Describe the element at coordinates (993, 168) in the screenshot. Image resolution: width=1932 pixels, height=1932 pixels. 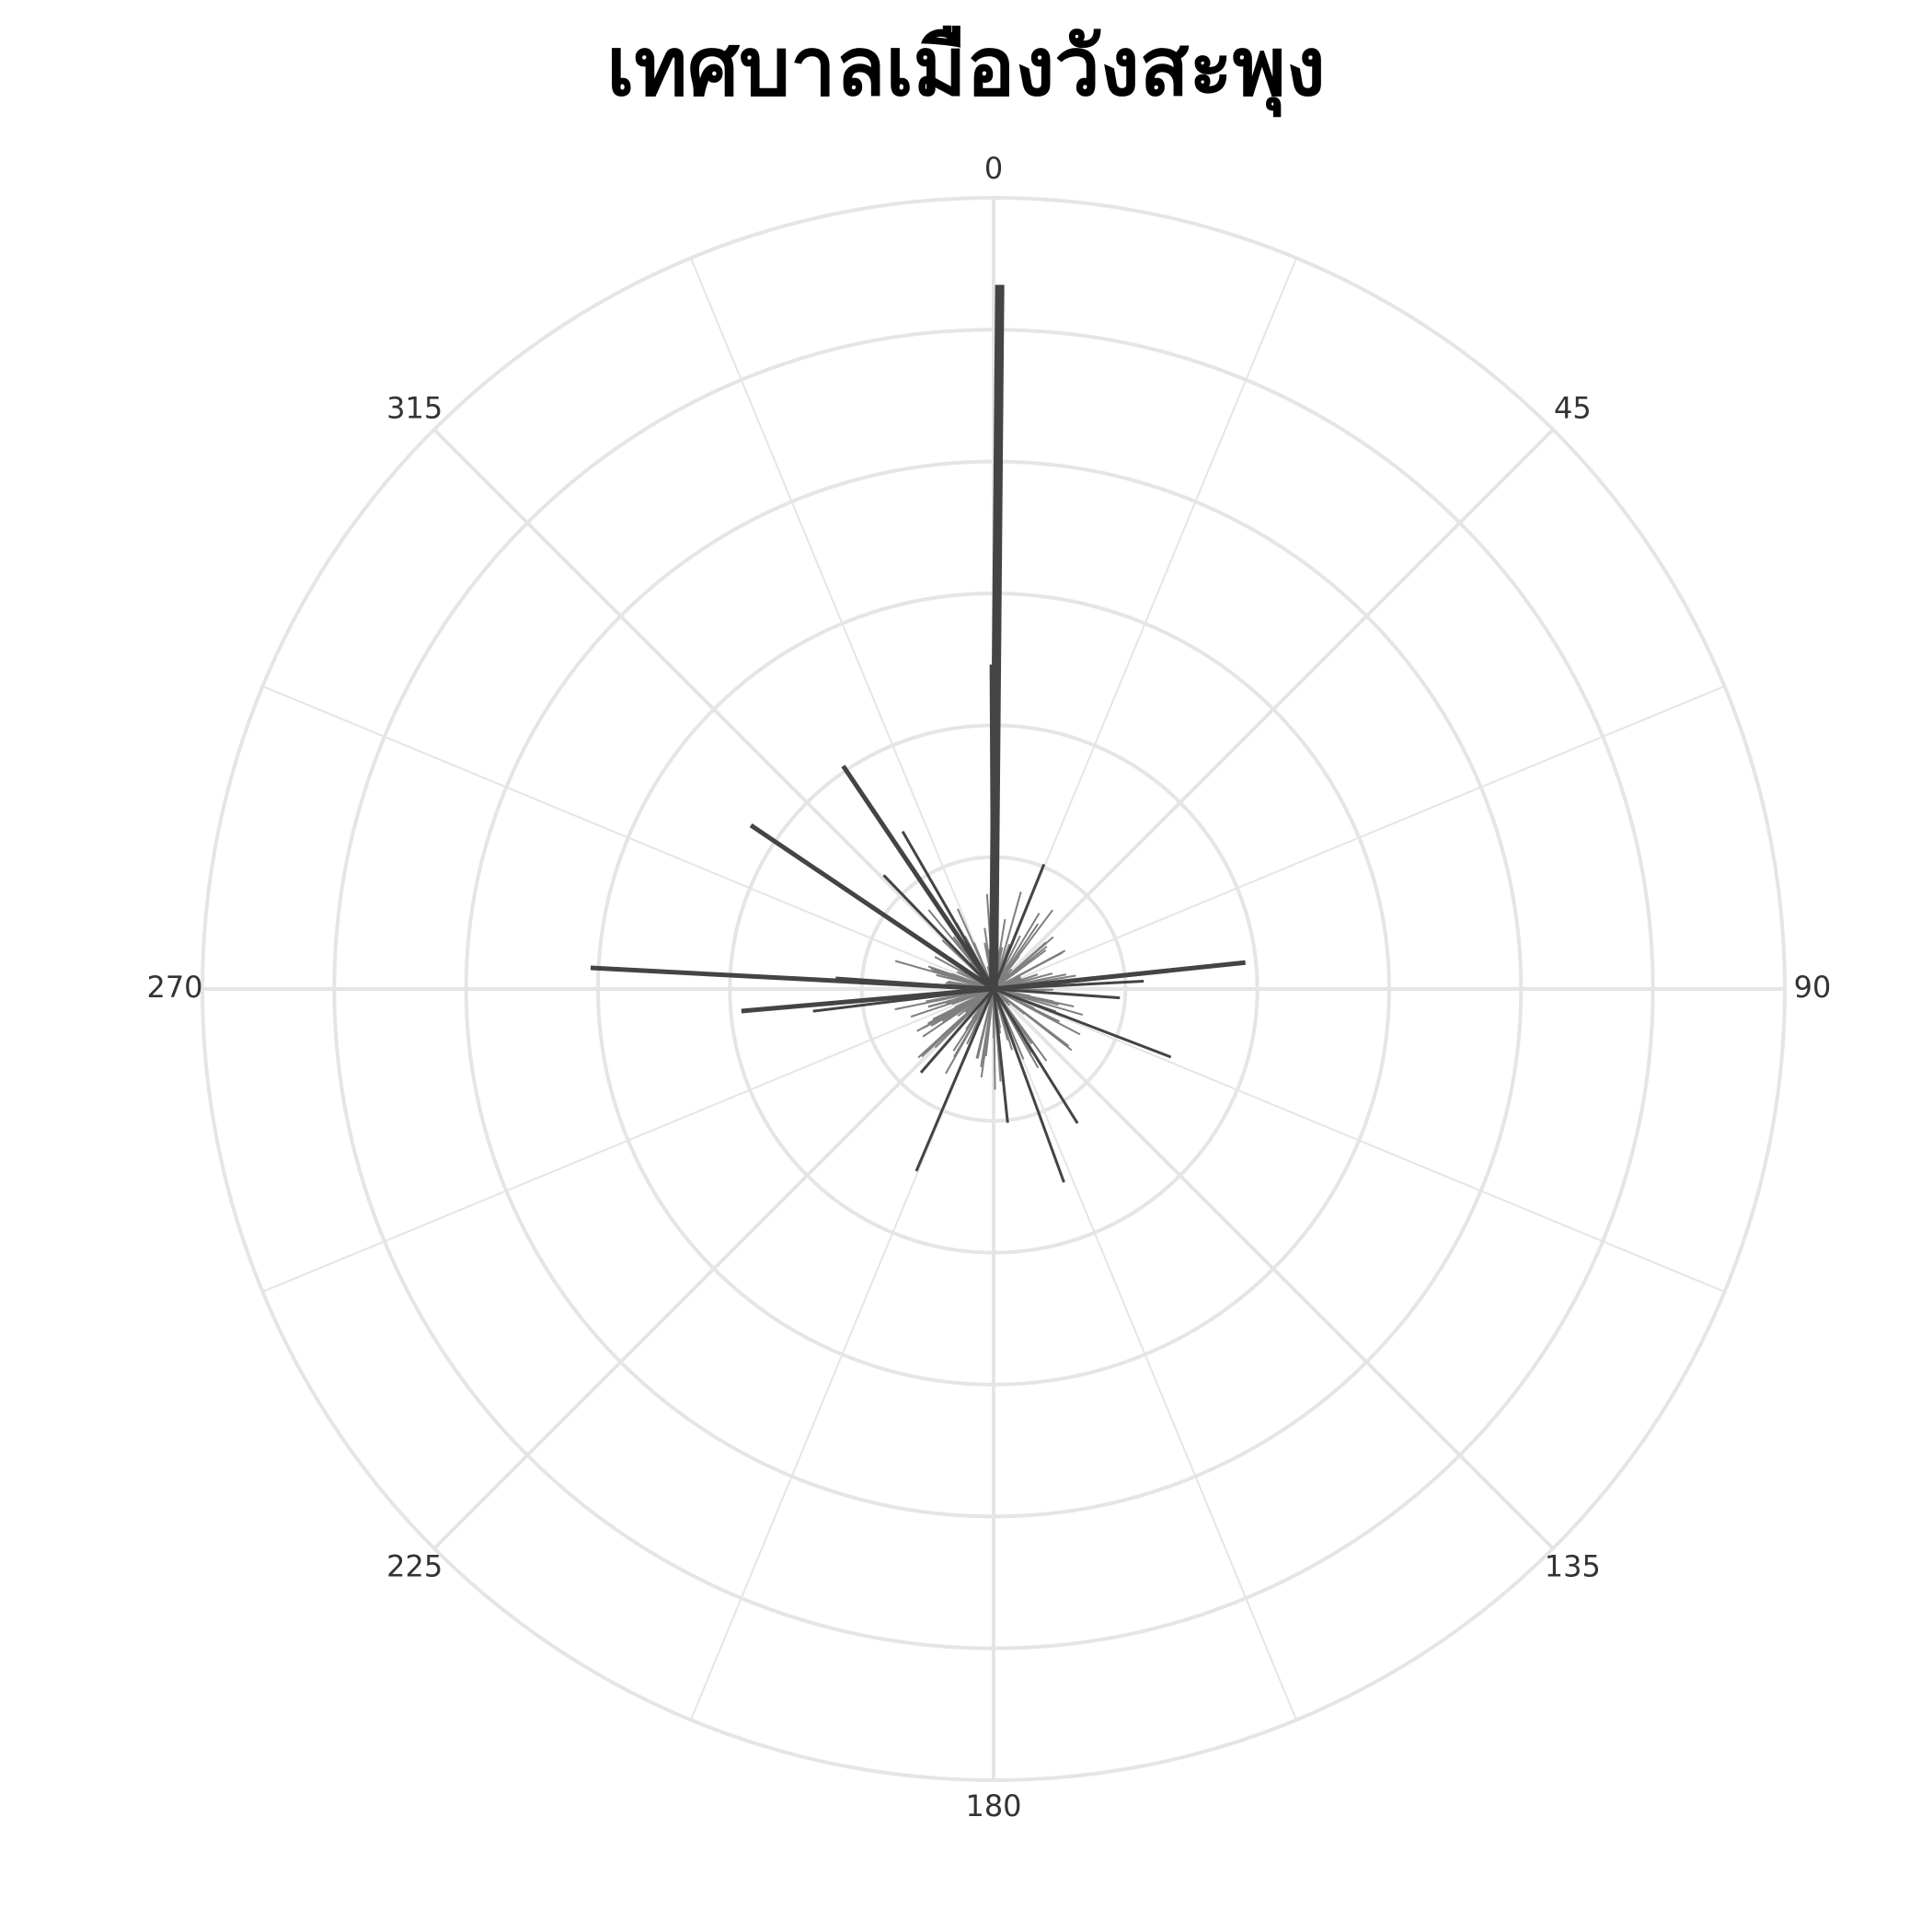
I see `angular-tick-label: 0` at that location.